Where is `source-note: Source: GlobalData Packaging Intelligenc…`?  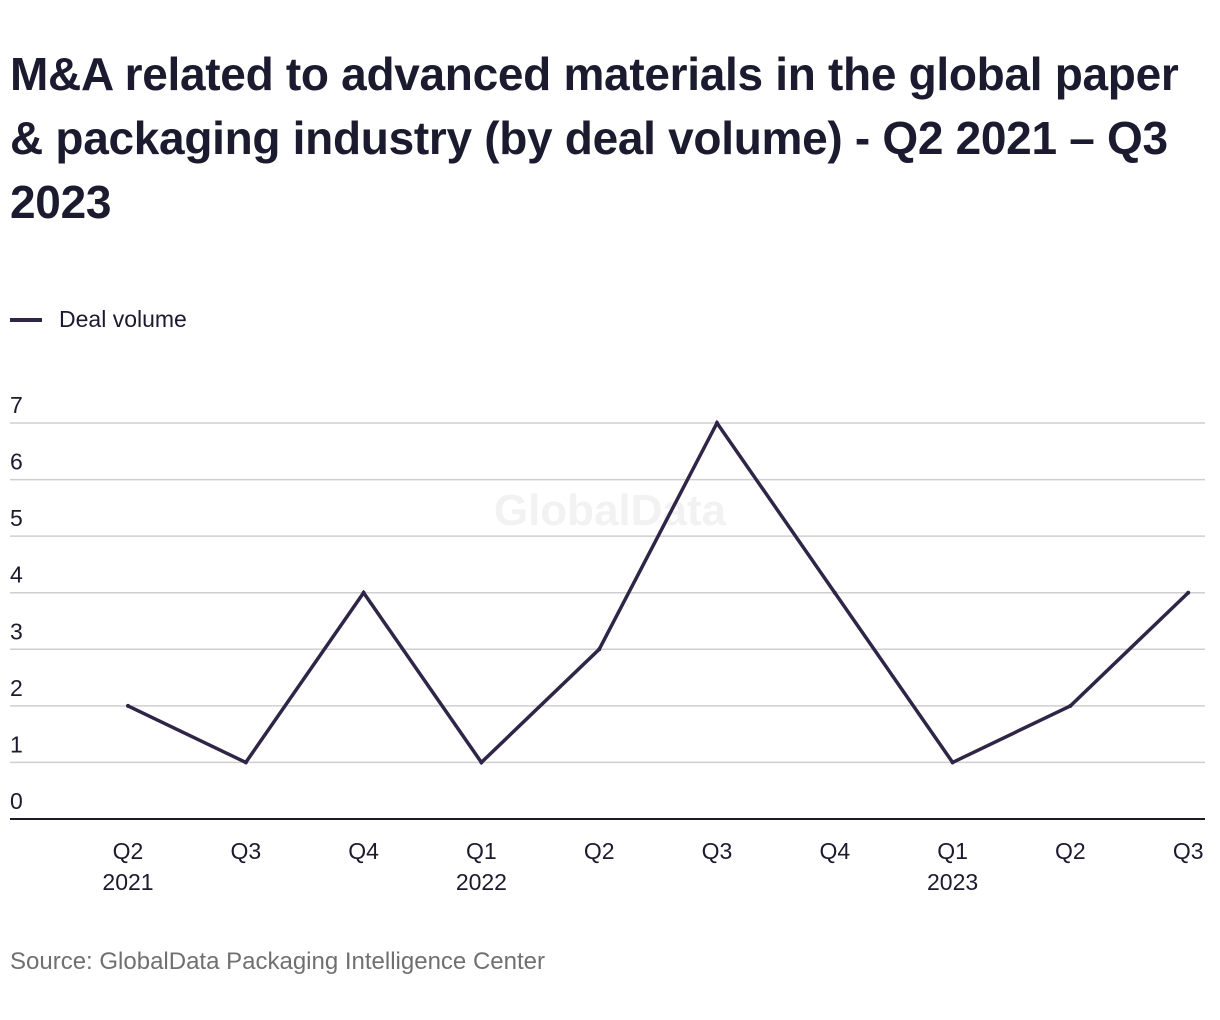 source-note: Source: GlobalData Packaging Intelligenc… is located at coordinates (277, 961).